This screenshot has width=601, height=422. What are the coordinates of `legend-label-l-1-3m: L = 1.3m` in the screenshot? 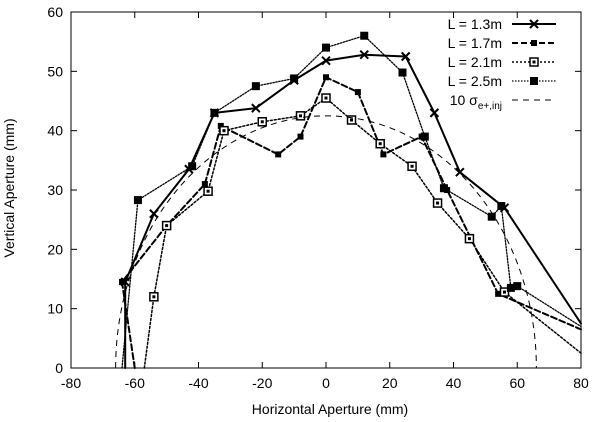 It's located at (475, 24).